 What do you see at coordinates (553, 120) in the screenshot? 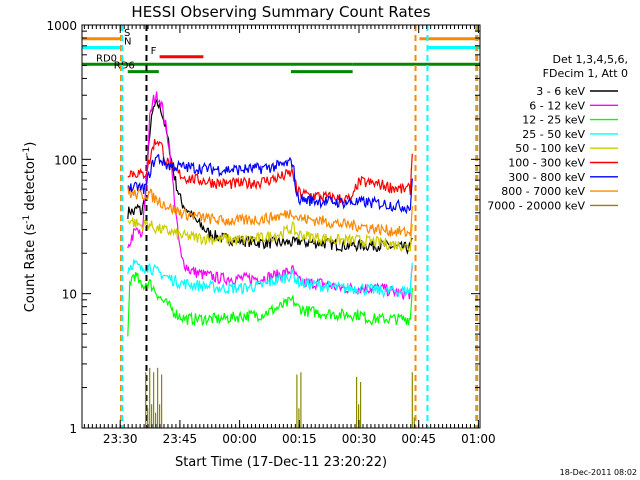
I see `legend-entry-label: 12 - 25 keV` at bounding box center [553, 120].